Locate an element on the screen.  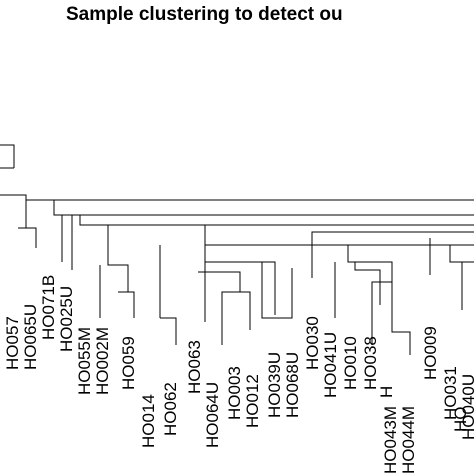
leaf-label: HO031 is located at coordinates (450, 393).